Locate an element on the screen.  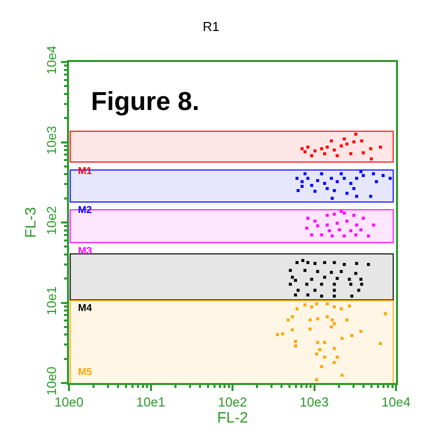
annotation: Figure 8. is located at coordinates (145, 101).